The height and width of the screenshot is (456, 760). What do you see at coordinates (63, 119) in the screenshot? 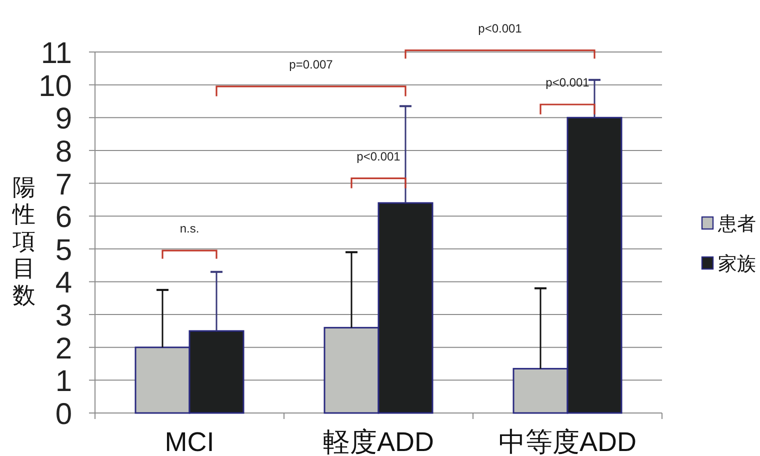
I see `y-tick-label: 9` at bounding box center [63, 119].